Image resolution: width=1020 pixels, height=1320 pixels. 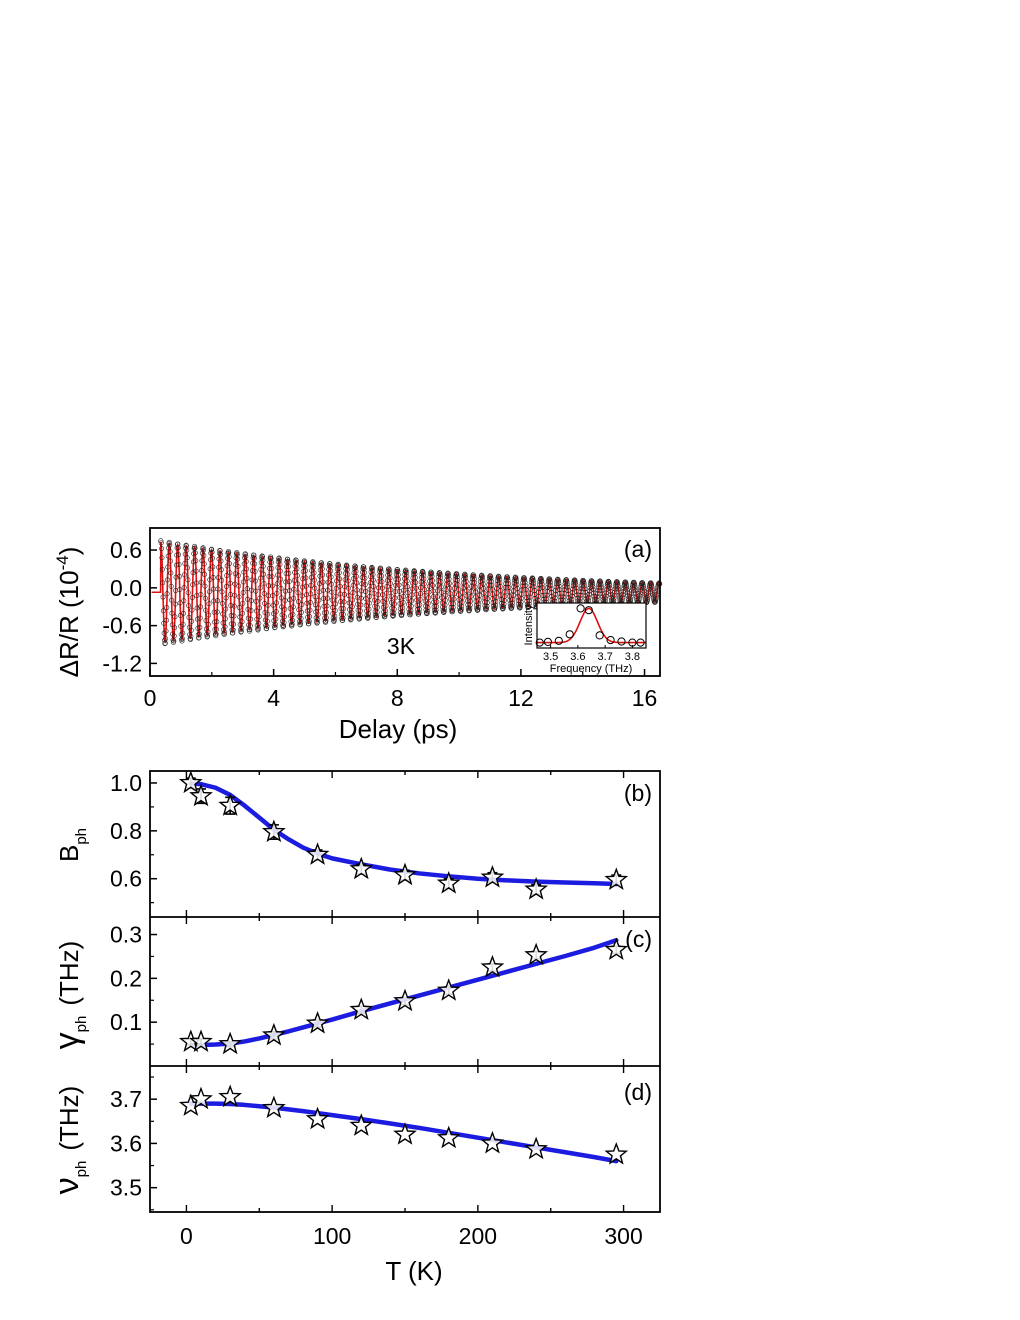 I want to click on panel-a-xtick-label: 12, so click(x=521, y=698).